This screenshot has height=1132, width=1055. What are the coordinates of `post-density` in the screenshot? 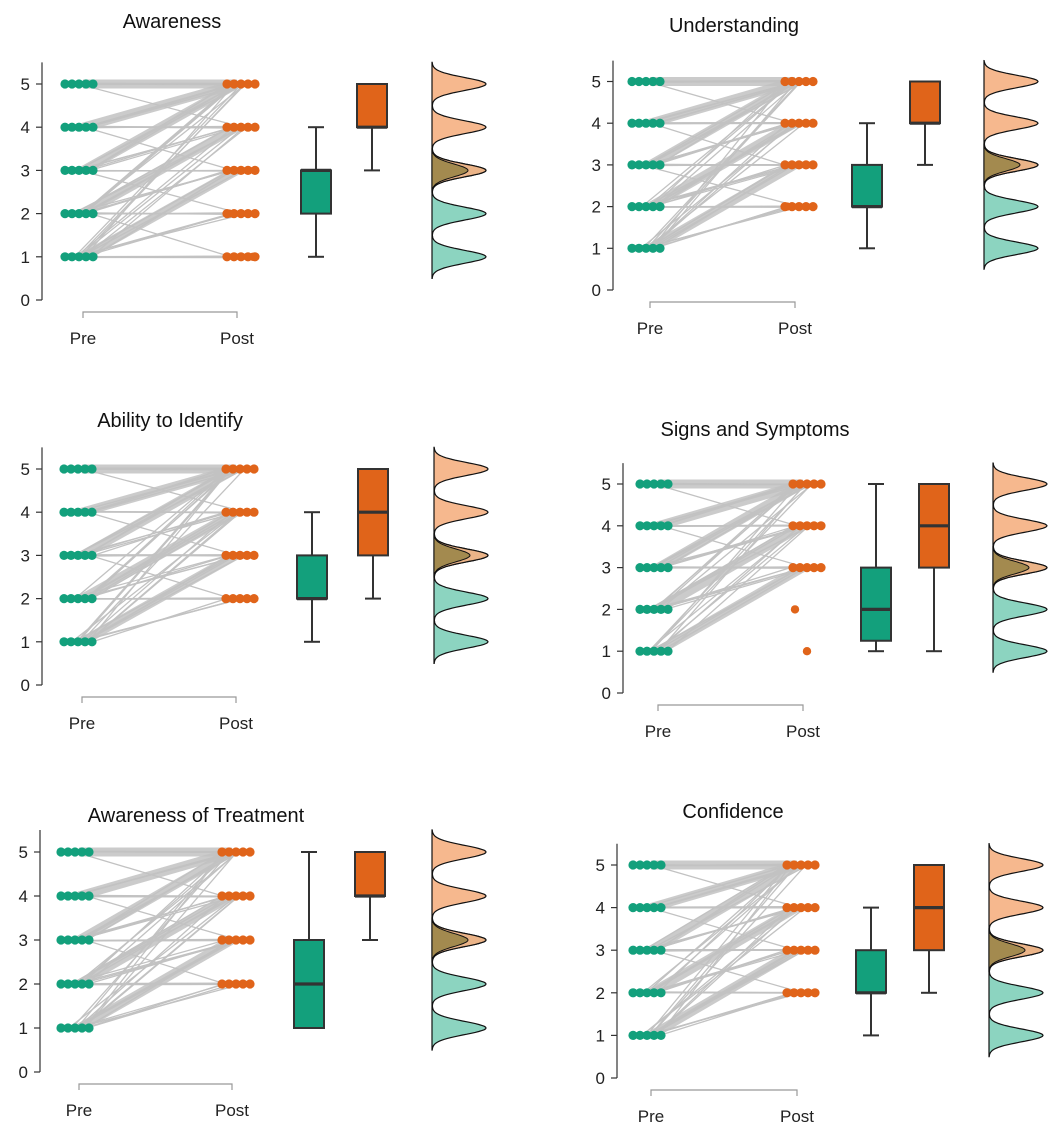 It's located at (1020, 526).